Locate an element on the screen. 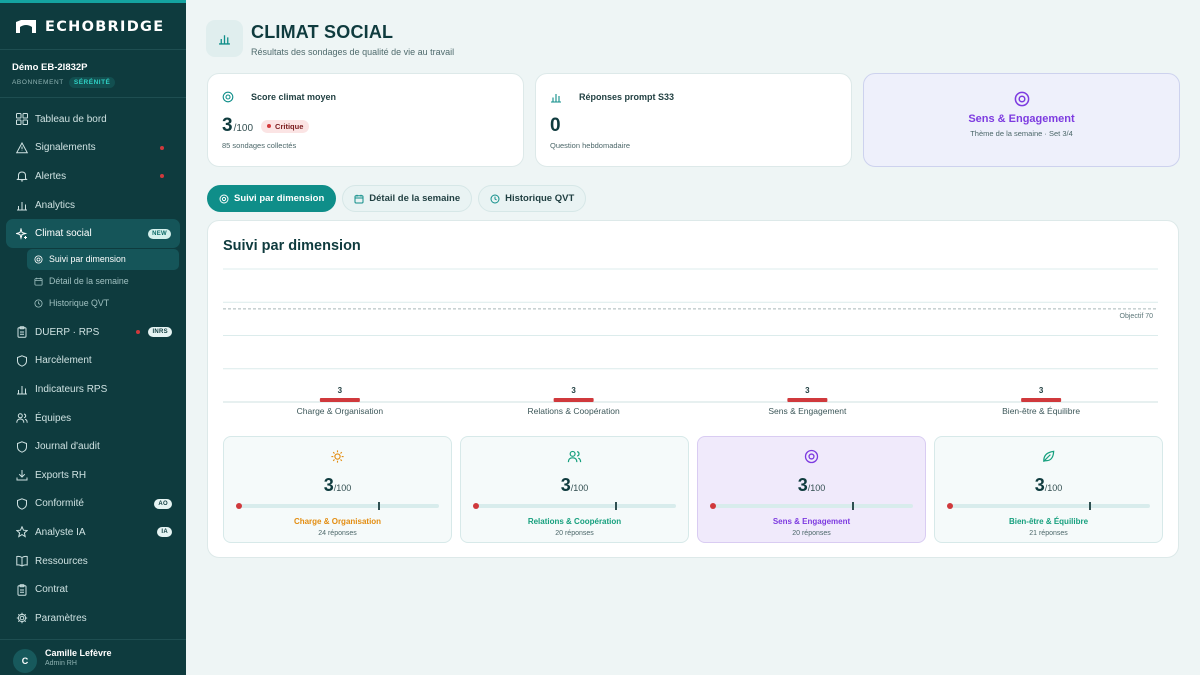  sidebar-item-ressources: Ressources is located at coordinates (93, 561).